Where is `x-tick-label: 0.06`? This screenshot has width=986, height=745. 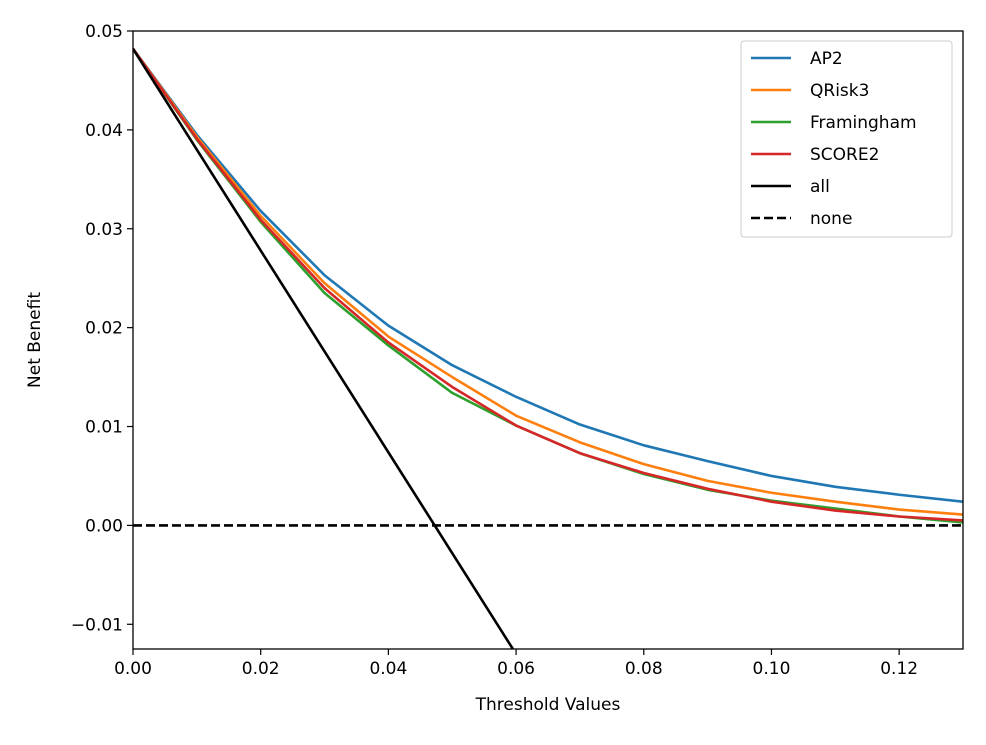 x-tick-label: 0.06 is located at coordinates (516, 669).